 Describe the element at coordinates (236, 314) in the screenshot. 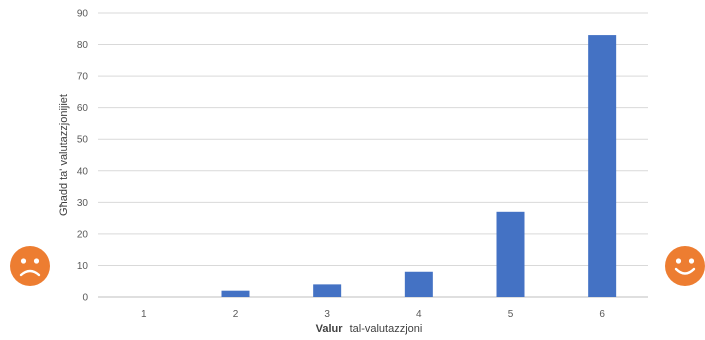

I see `x-tick-label: 2` at that location.